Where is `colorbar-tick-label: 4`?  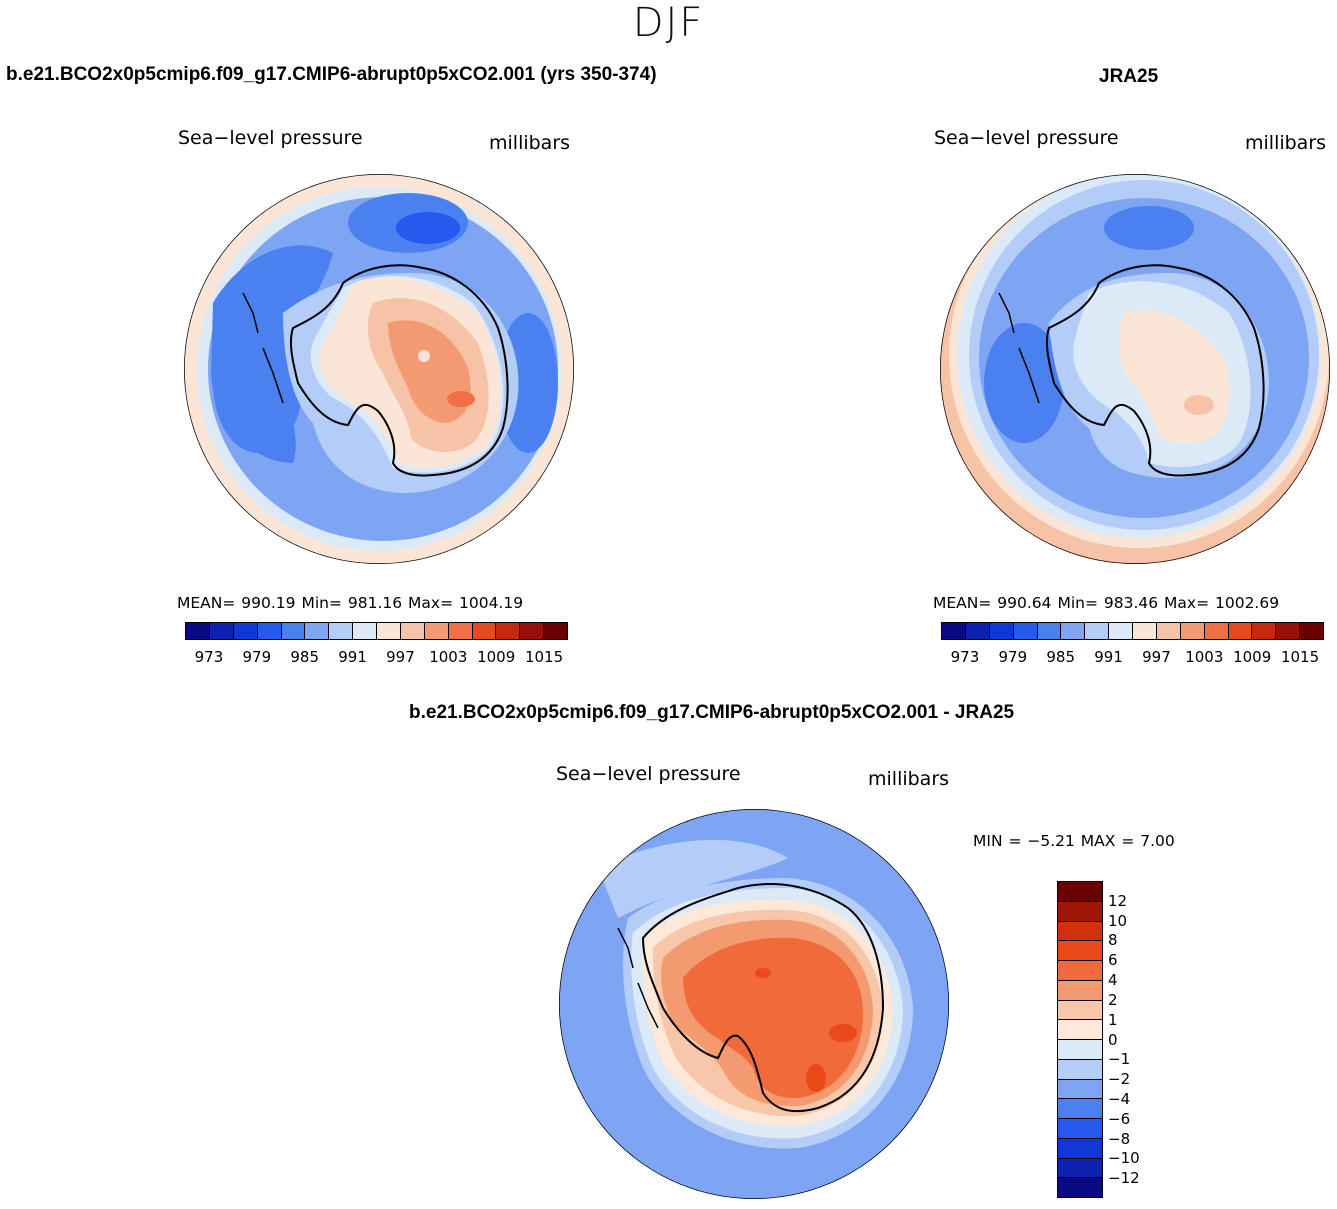
colorbar-tick-label: 4 is located at coordinates (1113, 980).